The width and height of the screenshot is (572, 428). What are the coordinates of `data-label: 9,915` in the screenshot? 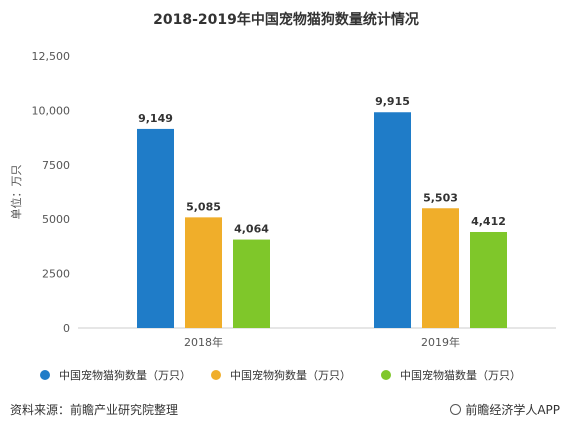 It's located at (392, 101).